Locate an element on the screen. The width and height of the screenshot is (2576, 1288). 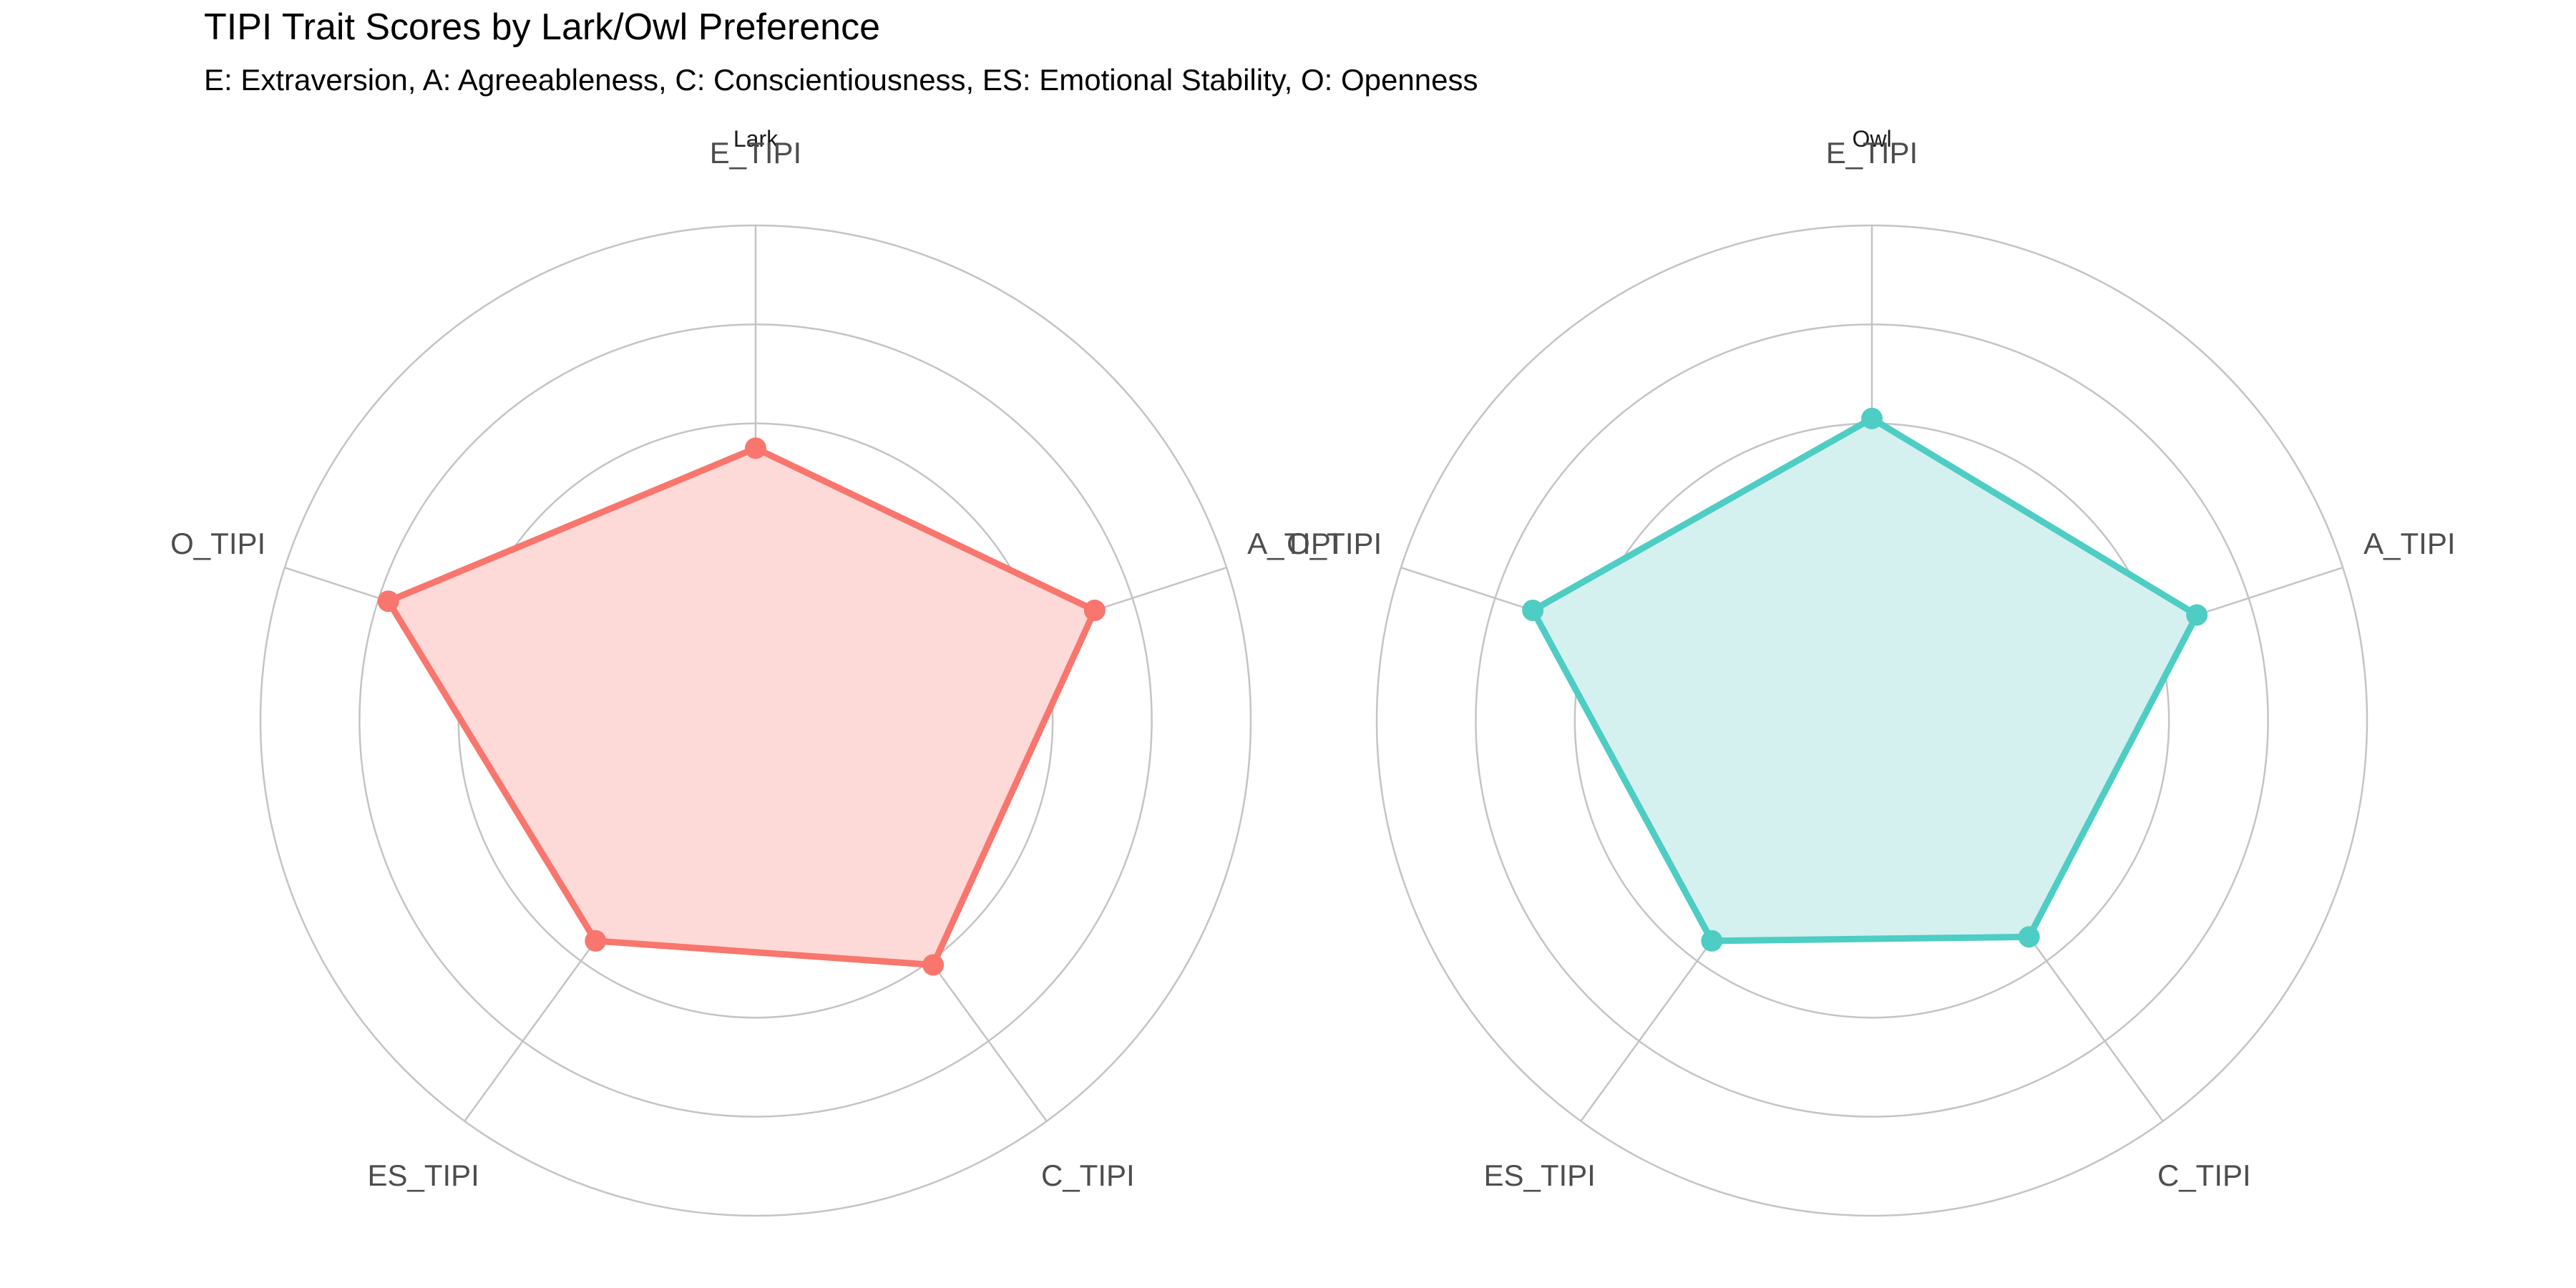
series-line-owl is located at coordinates (1864, 680).